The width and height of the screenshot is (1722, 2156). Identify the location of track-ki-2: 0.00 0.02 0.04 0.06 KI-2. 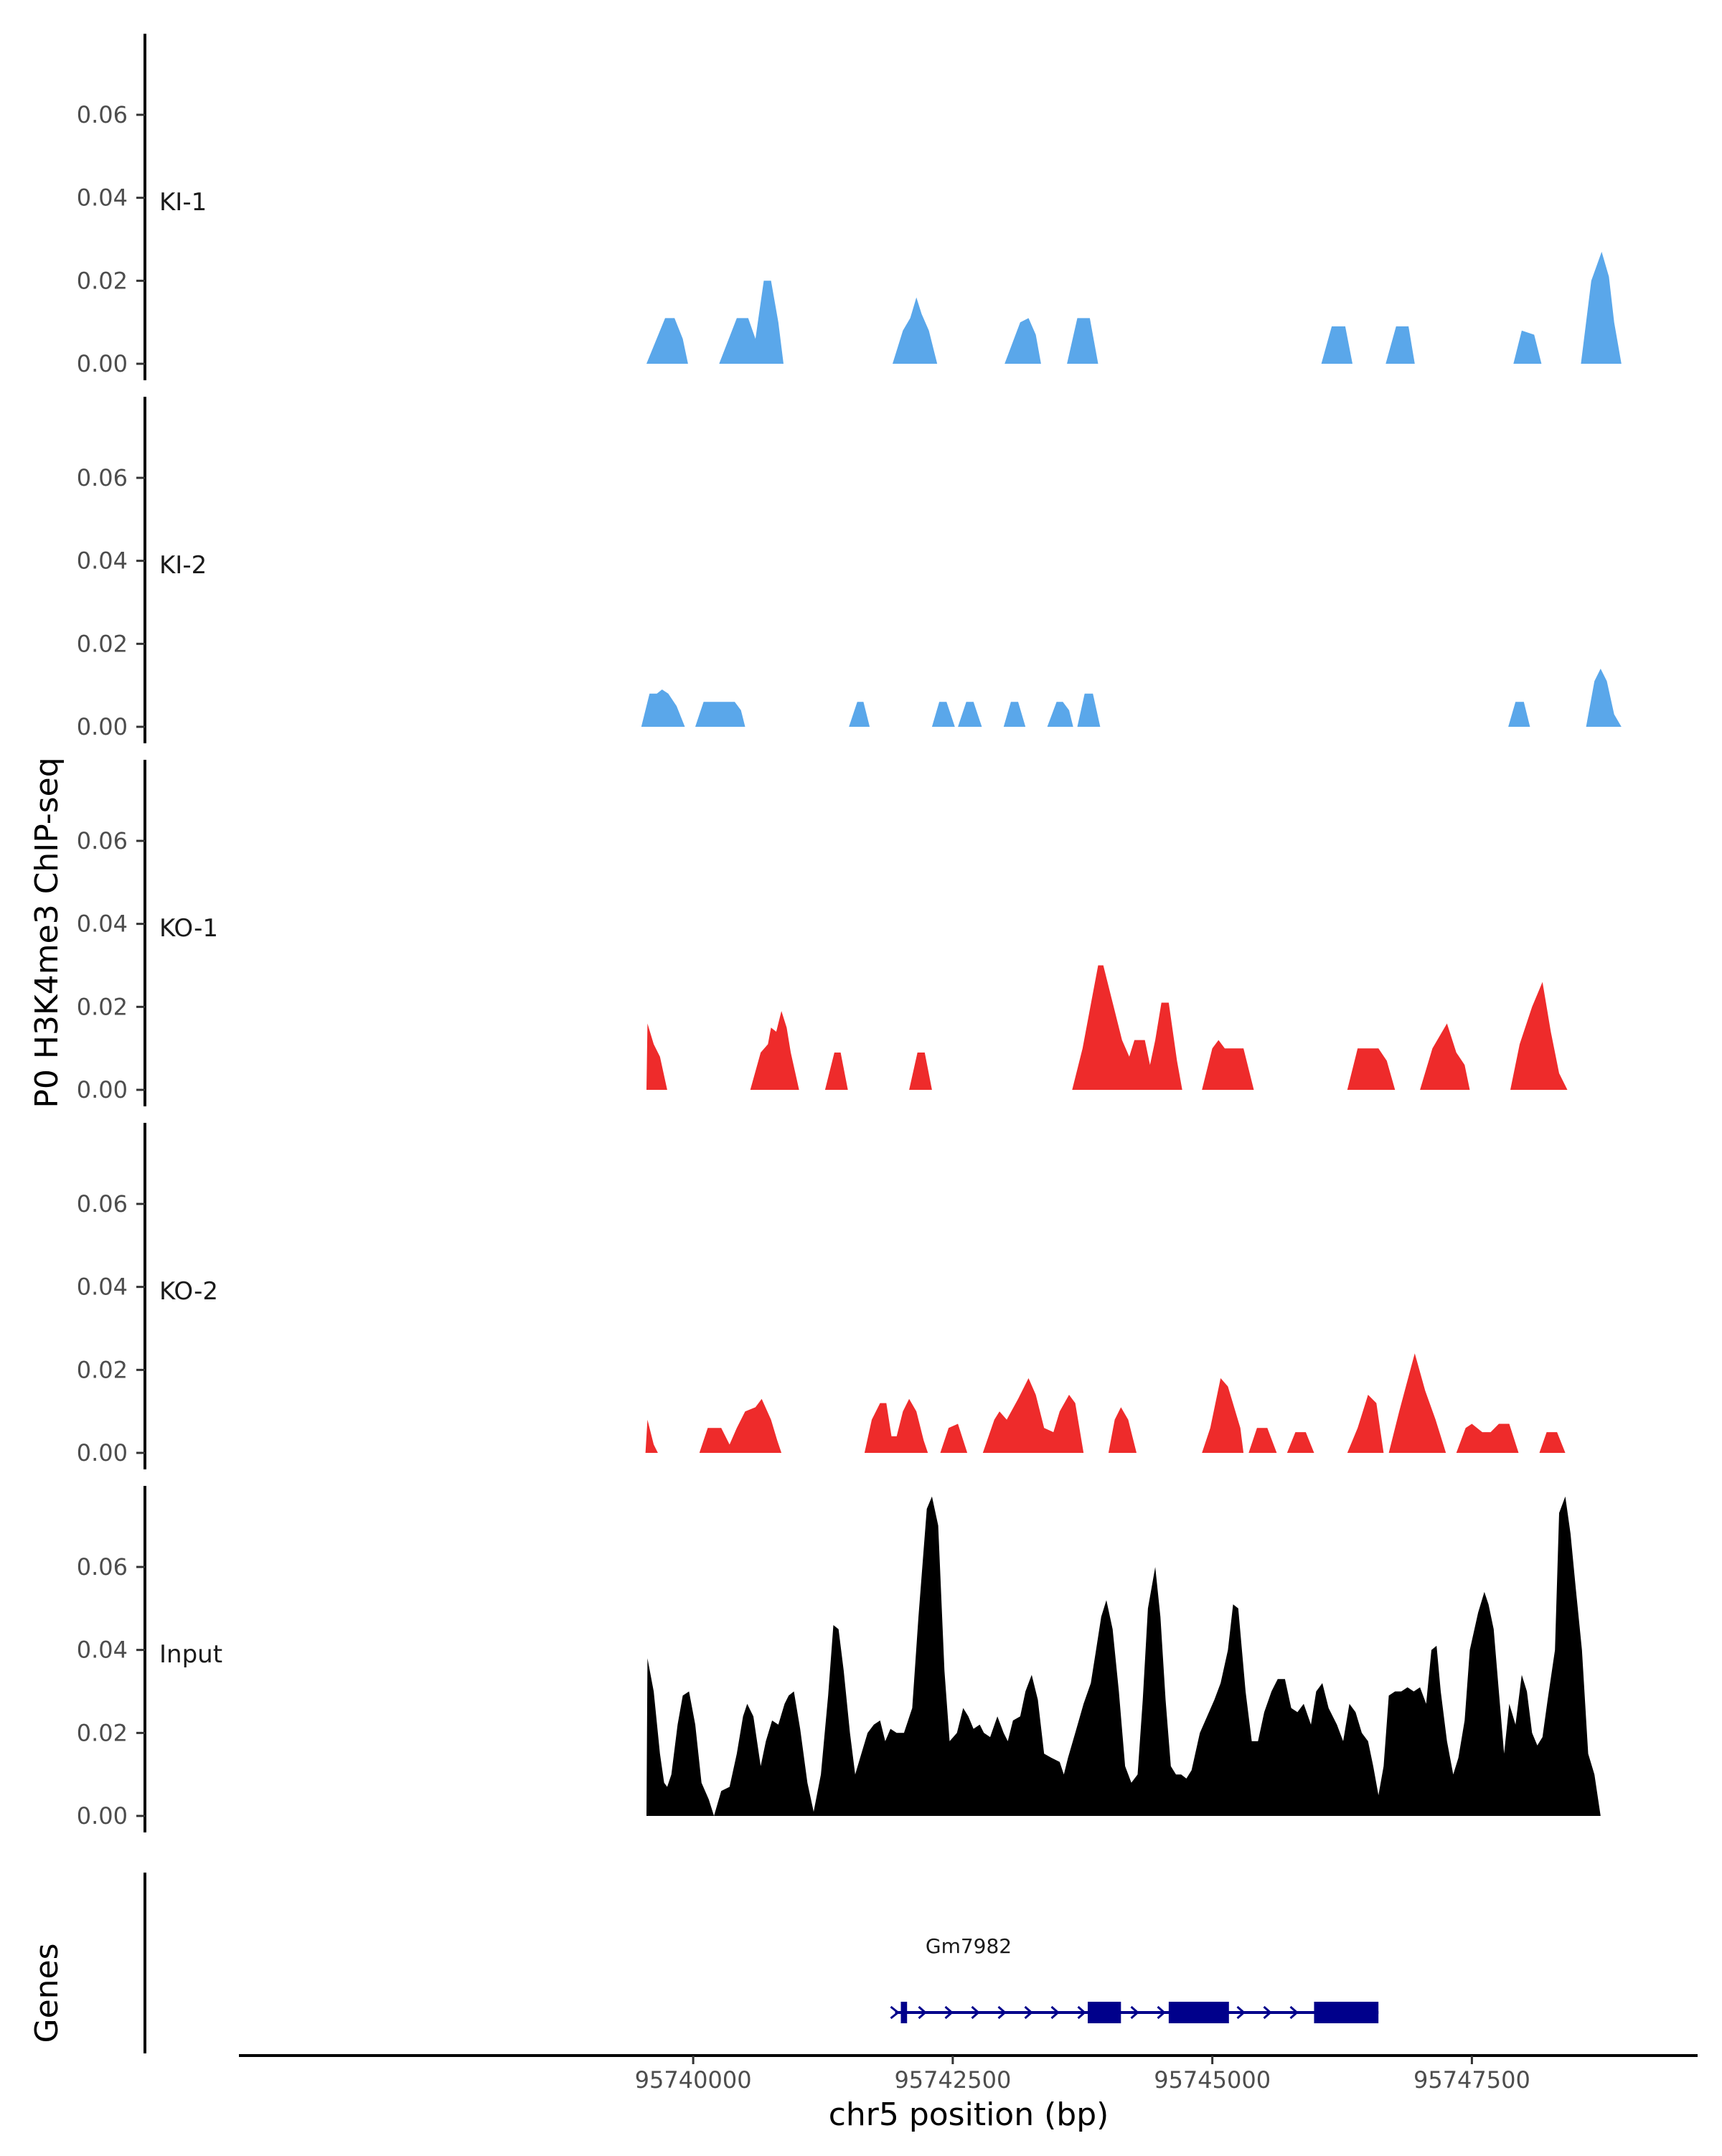
(850, 570).